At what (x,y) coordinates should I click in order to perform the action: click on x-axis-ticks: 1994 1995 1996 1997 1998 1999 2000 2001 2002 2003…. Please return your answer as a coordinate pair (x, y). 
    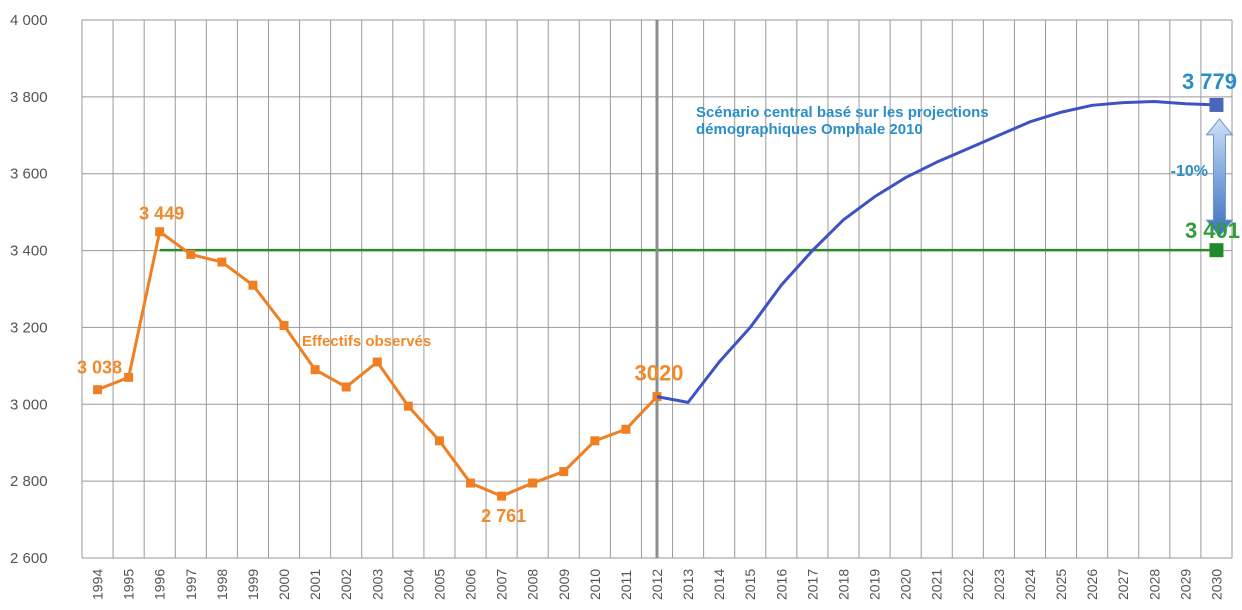
    Looking at the image, I should click on (657, 584).